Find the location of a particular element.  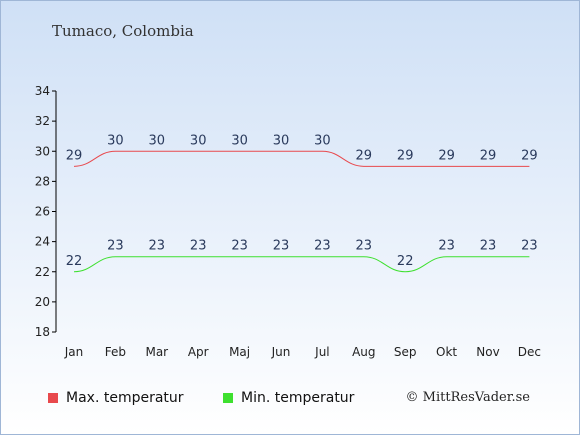

x-tick-label: Aug is located at coordinates (363, 352).